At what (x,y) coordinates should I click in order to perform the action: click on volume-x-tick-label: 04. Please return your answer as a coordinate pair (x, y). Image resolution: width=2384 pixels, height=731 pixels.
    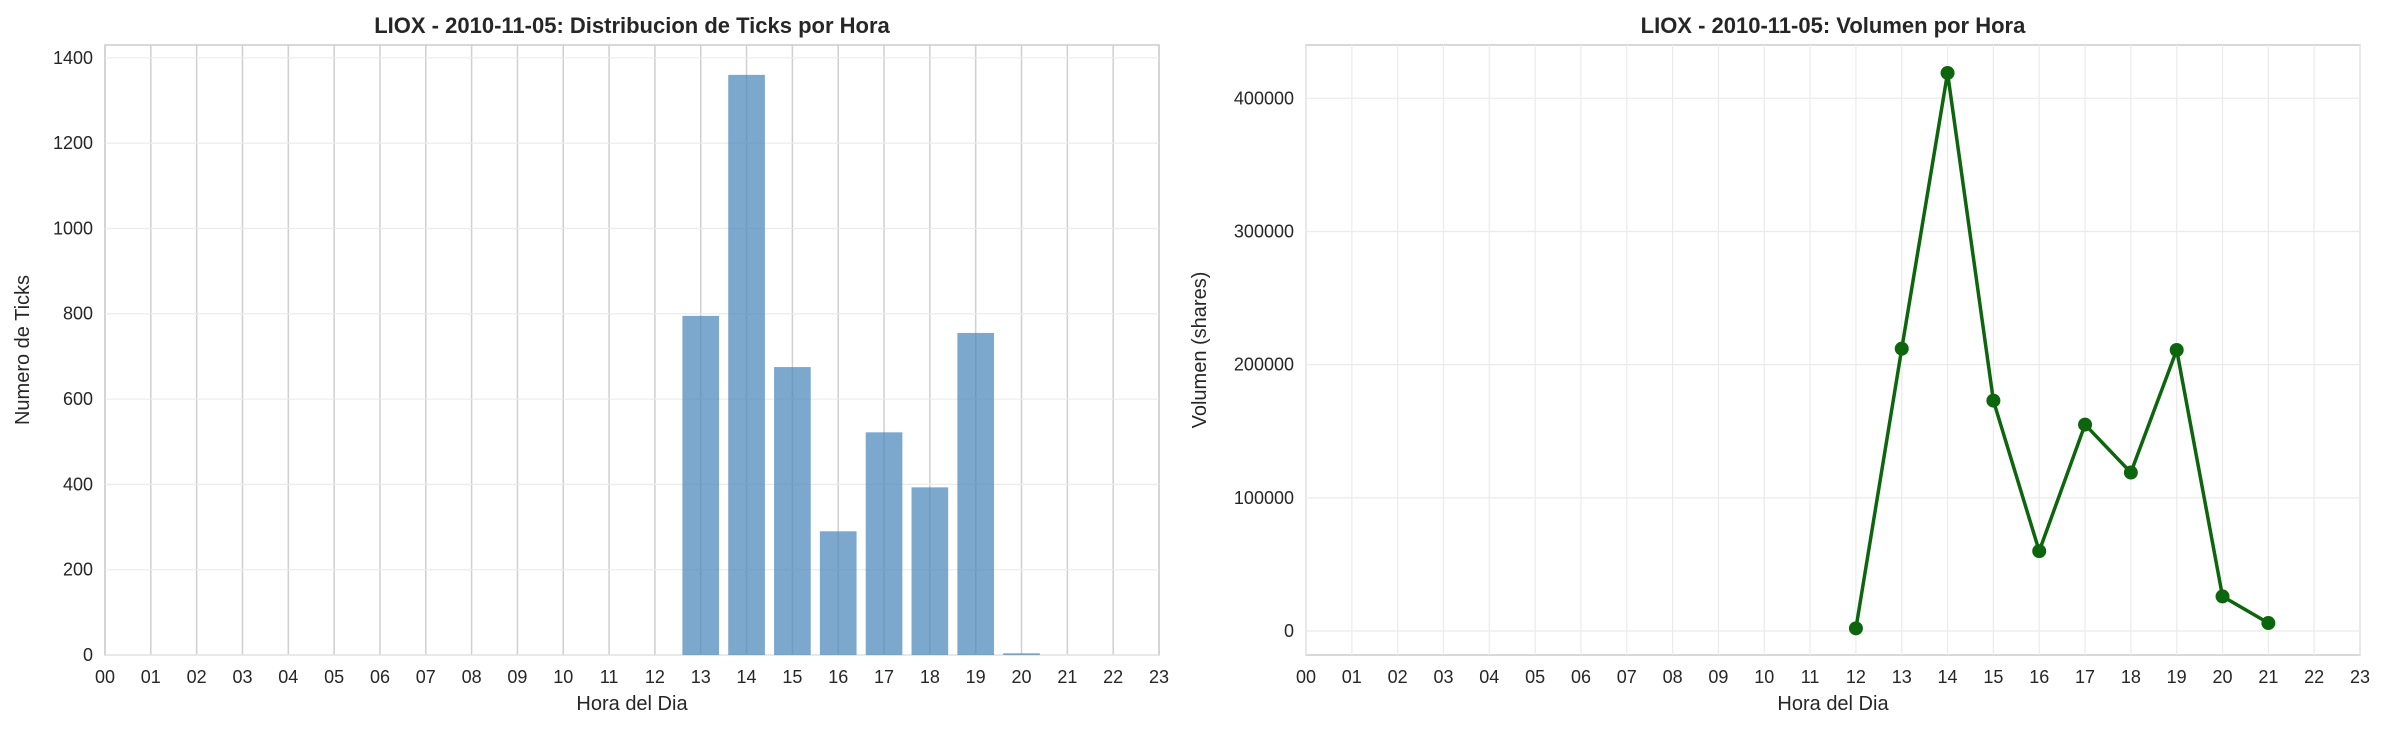
    Looking at the image, I should click on (1489, 677).